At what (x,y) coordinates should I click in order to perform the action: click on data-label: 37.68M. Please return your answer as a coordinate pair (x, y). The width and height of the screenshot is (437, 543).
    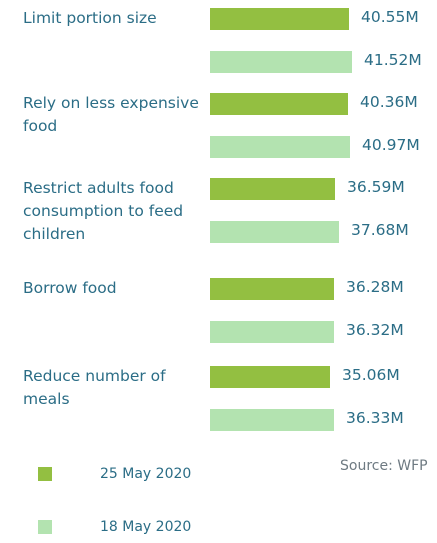
    Looking at the image, I should click on (380, 230).